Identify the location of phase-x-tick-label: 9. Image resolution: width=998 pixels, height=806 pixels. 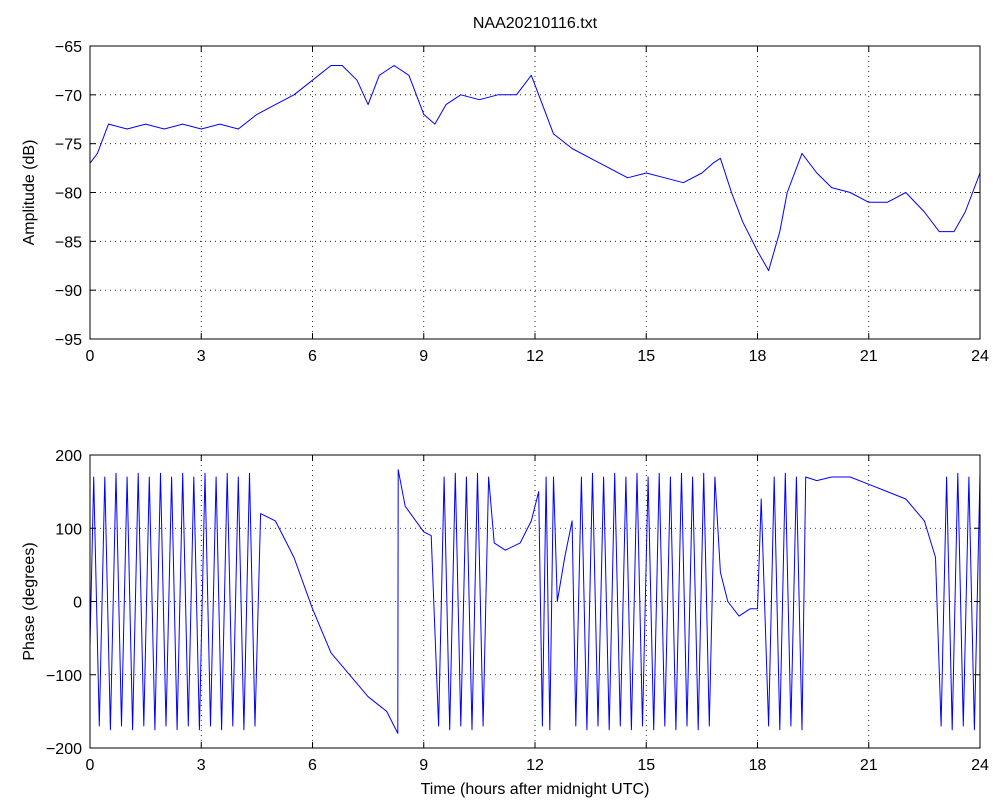
(423, 765).